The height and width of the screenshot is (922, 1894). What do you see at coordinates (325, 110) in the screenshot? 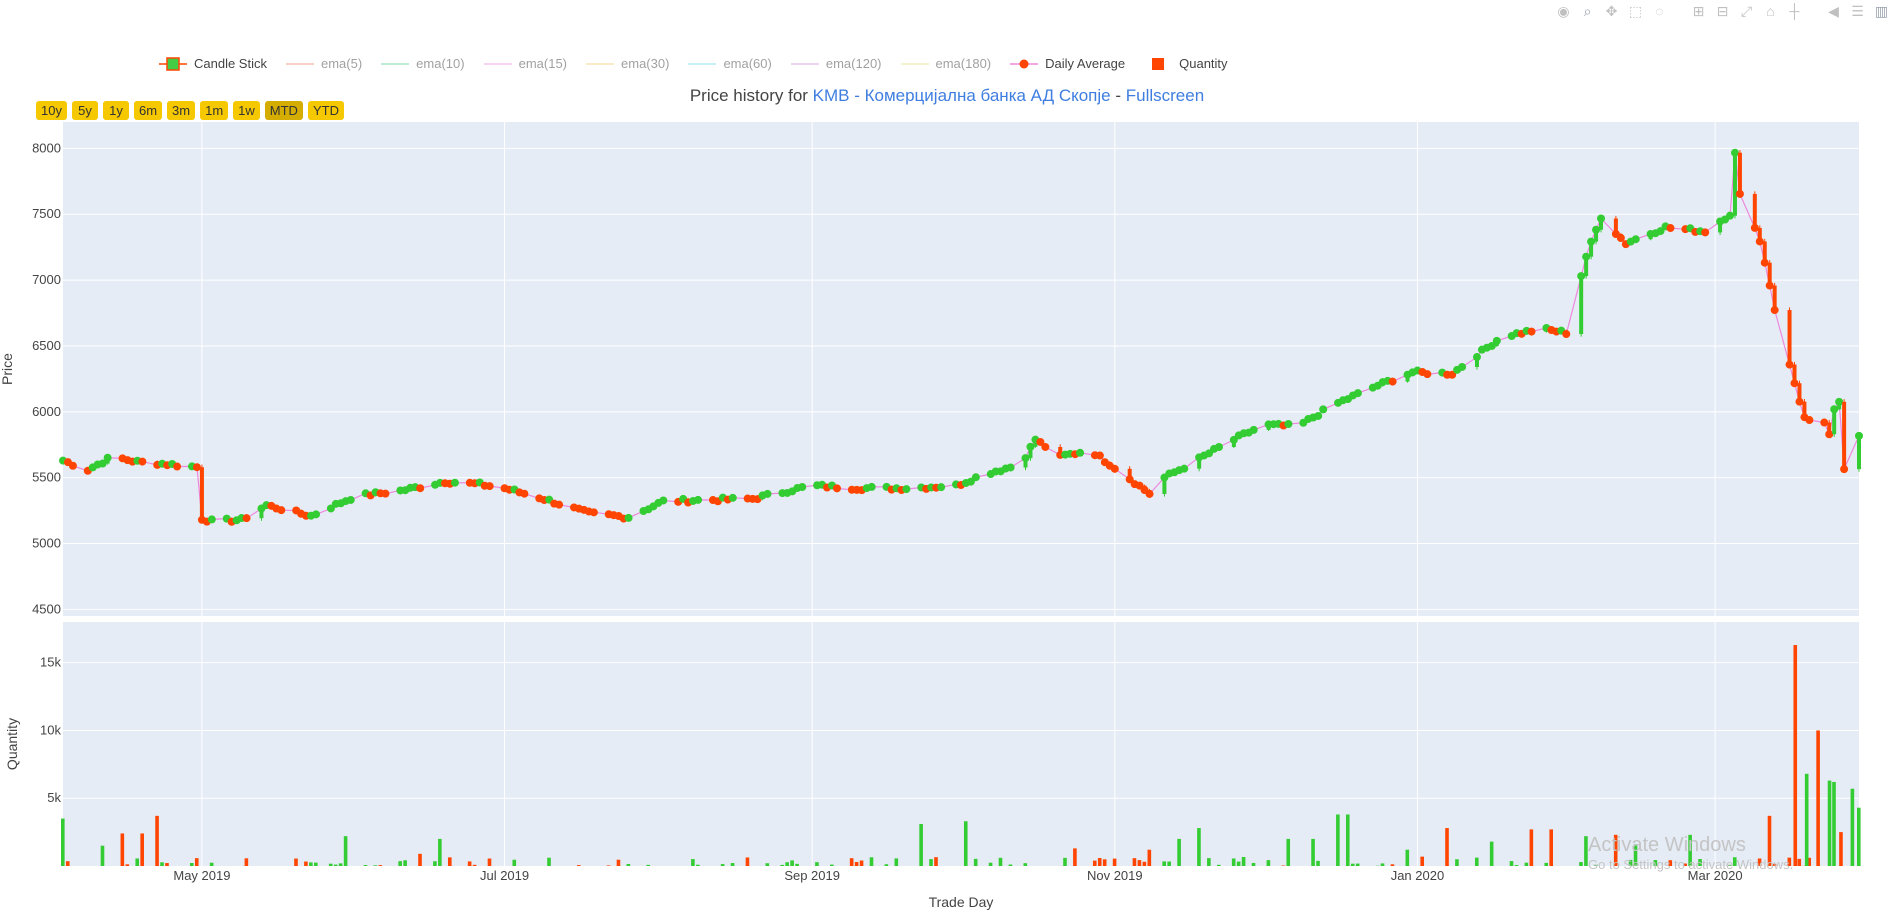
I see `range-button-ytd: YTD` at bounding box center [325, 110].